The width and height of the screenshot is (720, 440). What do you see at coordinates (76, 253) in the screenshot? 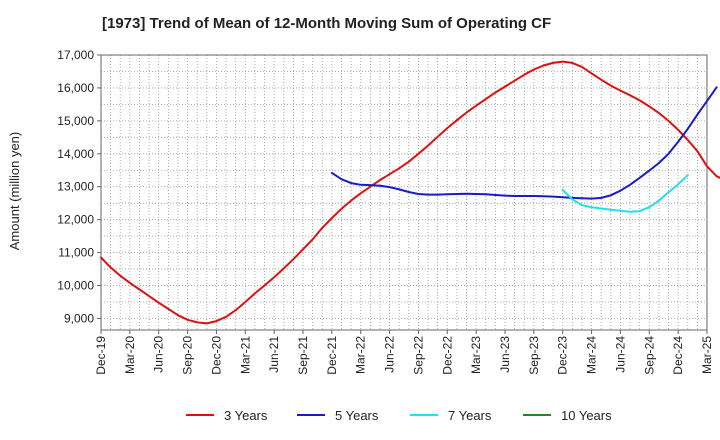
I see `y-tick-label: 11,000` at bounding box center [76, 253].